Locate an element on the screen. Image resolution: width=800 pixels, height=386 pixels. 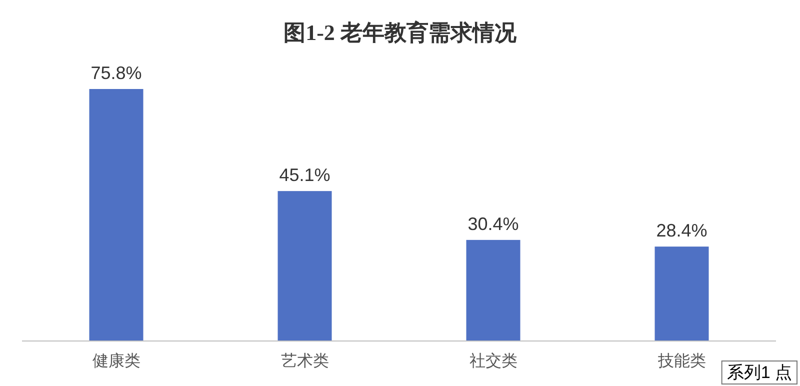
x-tick-label: 社交类 is located at coordinates (493, 361).